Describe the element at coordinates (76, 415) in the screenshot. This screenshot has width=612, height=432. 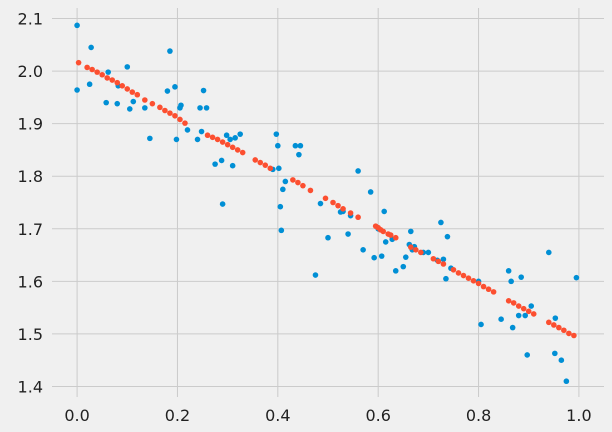
I see `x-tick-label: 0.0` at that location.